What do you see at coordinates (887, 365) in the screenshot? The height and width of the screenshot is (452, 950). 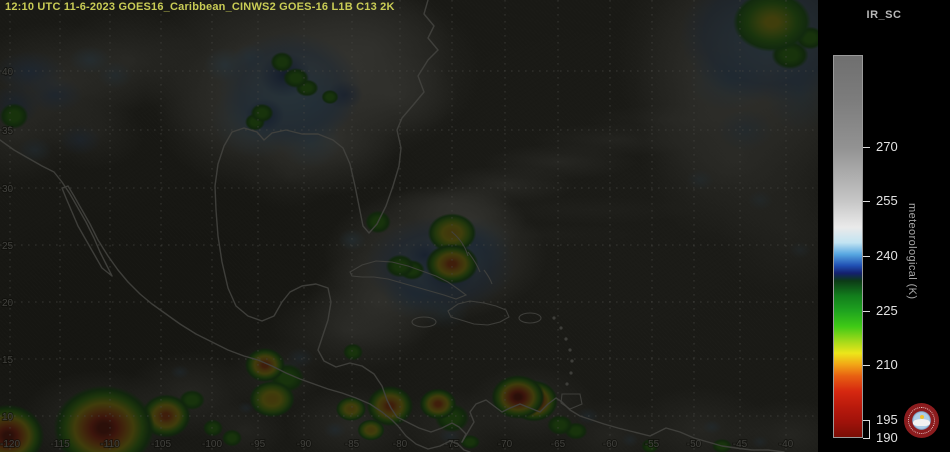 I see `colorbar-tick-label: 210` at bounding box center [887, 365].